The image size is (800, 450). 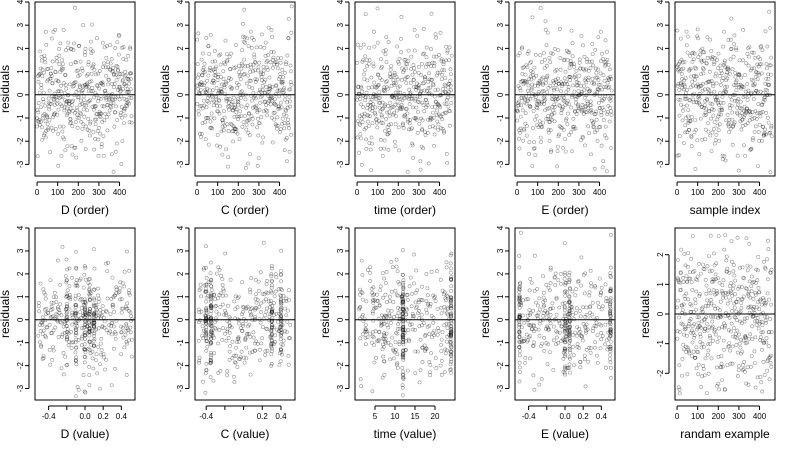 What do you see at coordinates (404, 90) in the screenshot?
I see `points` at bounding box center [404, 90].